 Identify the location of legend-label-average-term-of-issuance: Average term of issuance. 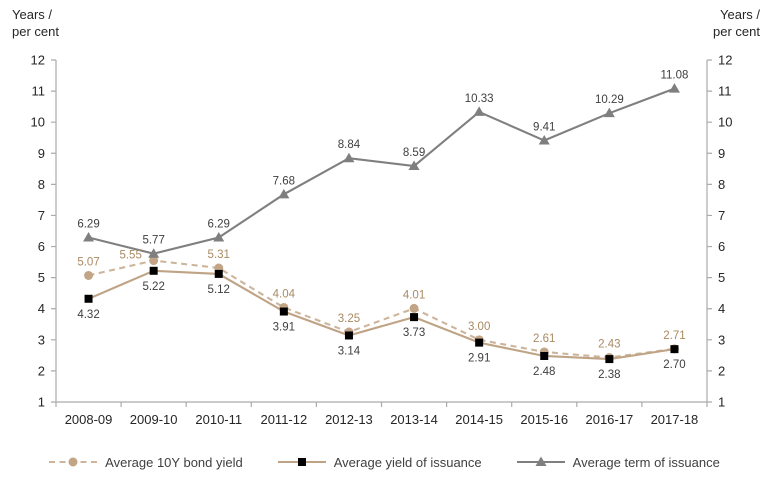
(646, 462).